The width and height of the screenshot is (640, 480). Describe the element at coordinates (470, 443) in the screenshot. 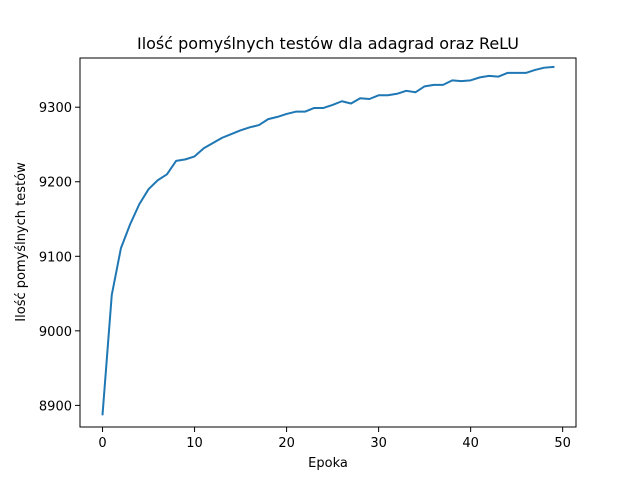

I see `x-tick-label: 40` at that location.